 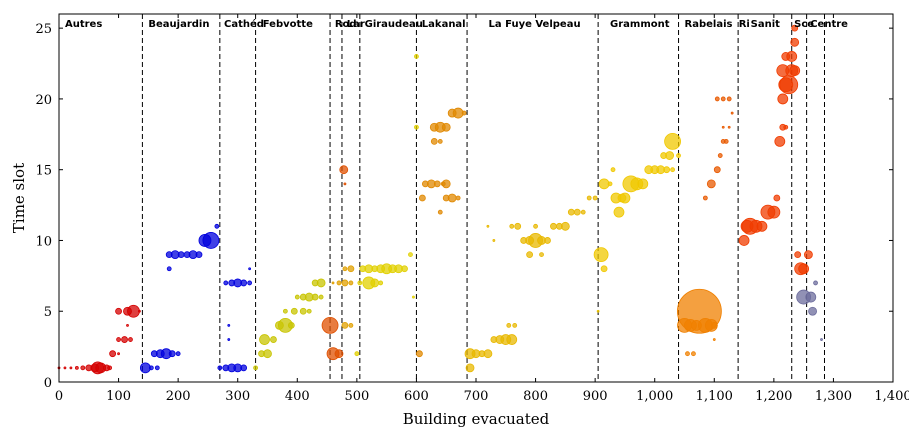 I want to click on x-tick-label: 400, so click(x=297, y=396).